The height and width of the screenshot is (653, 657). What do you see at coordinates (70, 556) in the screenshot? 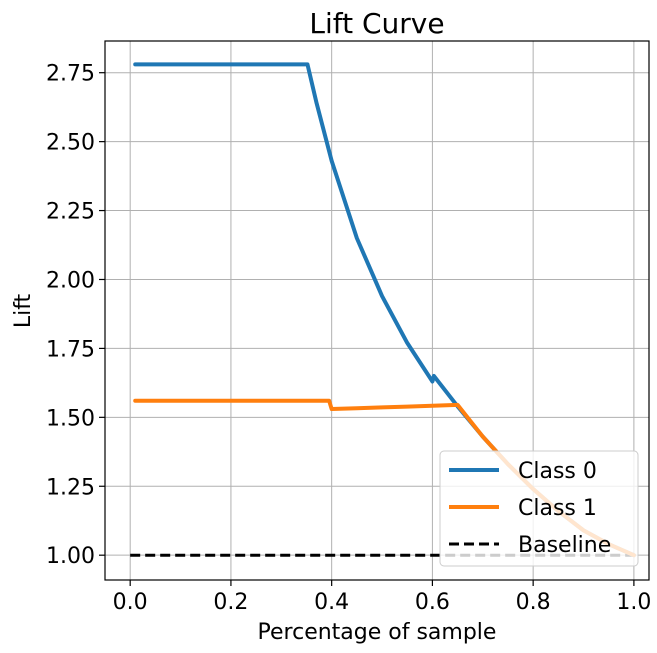
I see `y-tick-label: 1.00` at bounding box center [70, 556].